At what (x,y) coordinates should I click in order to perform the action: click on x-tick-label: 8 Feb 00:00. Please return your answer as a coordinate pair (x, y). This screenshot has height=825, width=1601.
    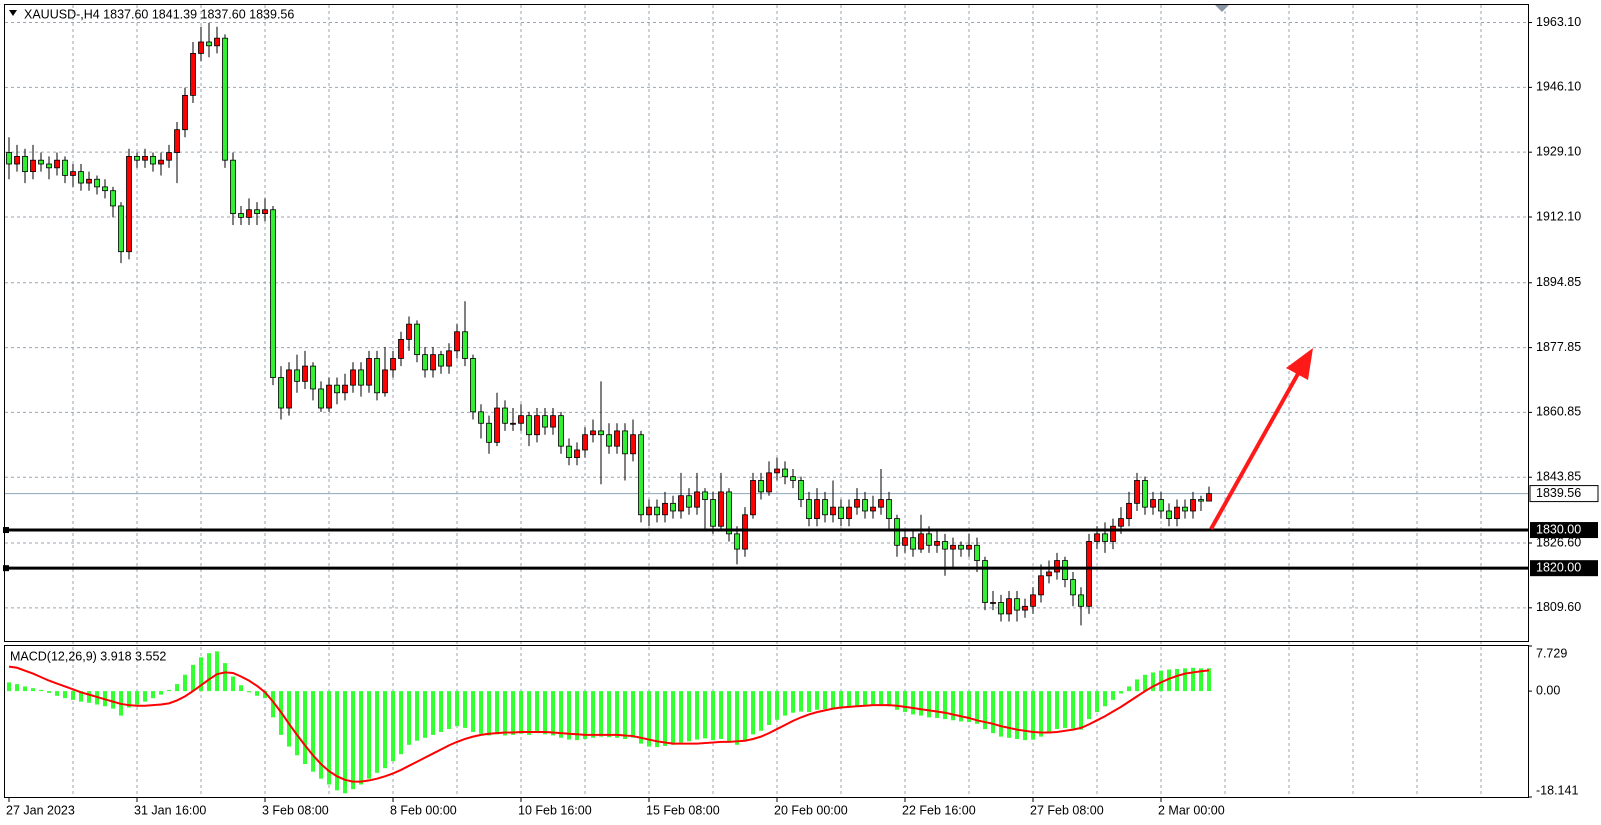
    Looking at the image, I should click on (423, 810).